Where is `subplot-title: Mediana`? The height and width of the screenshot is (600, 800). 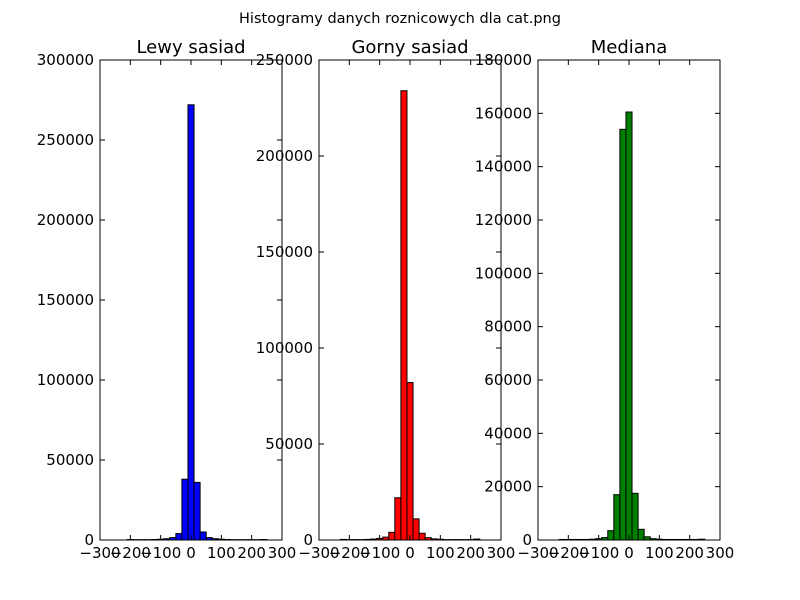 subplot-title: Mediana is located at coordinates (629, 47).